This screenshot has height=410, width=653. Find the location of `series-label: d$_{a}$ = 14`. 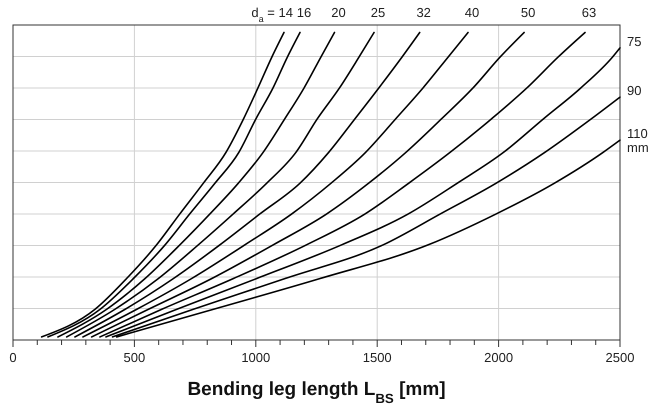

series-label: d$_{a}$ = 14 is located at coordinates (272, 14).